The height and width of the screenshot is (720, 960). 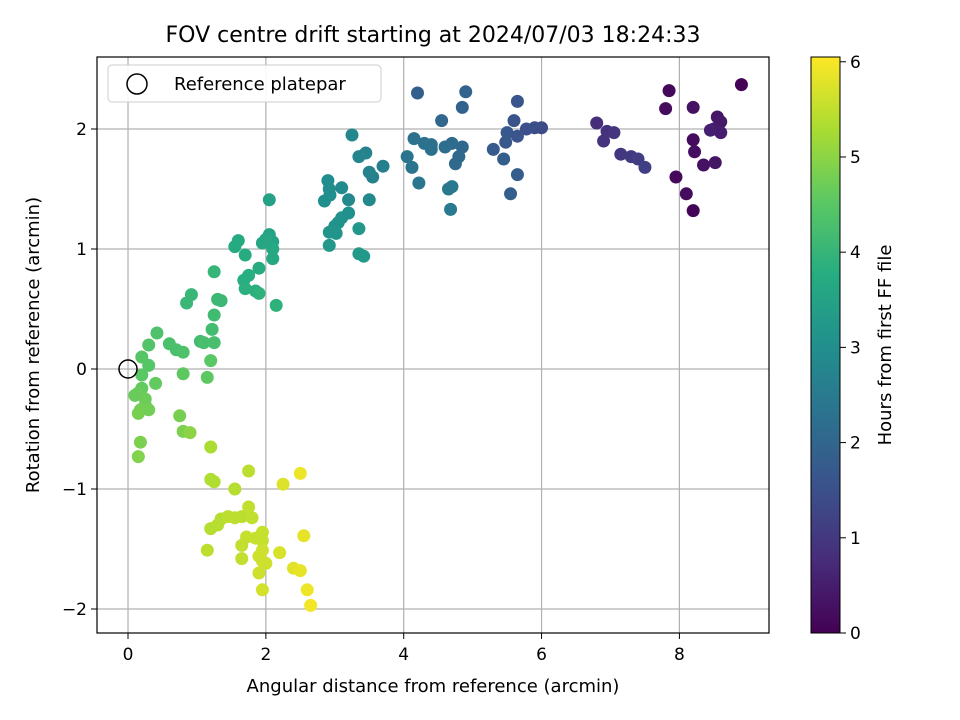 I want to click on x-tick-label: 8, so click(x=679, y=655).